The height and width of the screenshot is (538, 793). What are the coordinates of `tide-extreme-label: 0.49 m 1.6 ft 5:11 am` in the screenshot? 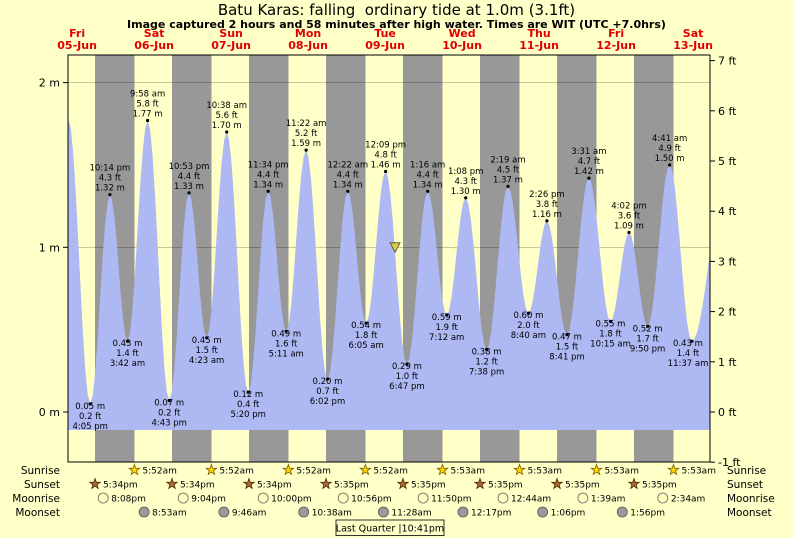 It's located at (286, 344).